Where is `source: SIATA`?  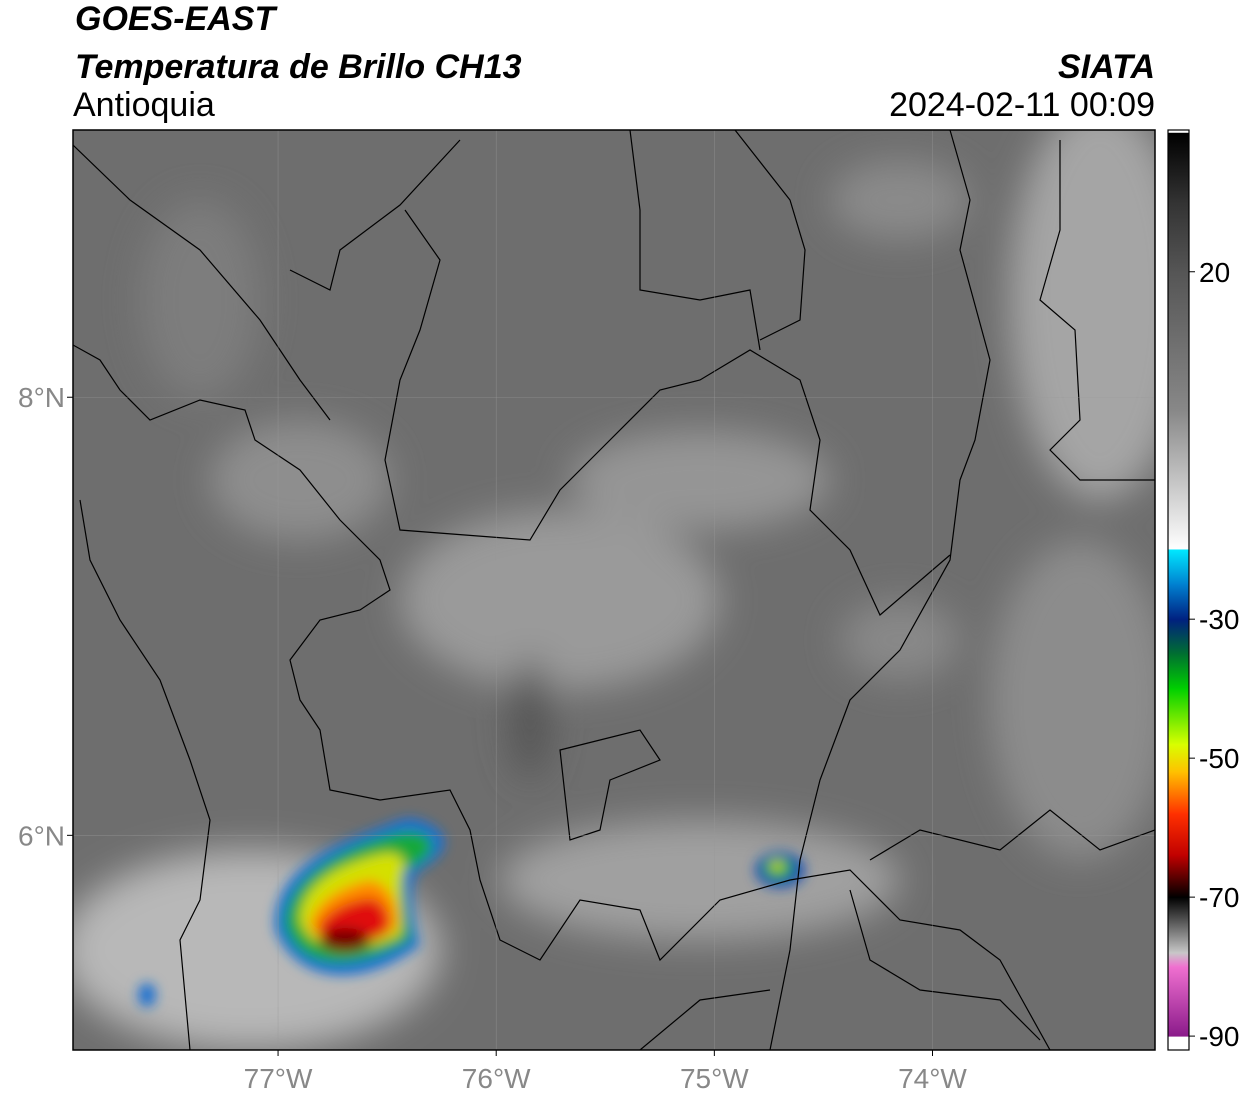
source: SIATA is located at coordinates (1106, 67).